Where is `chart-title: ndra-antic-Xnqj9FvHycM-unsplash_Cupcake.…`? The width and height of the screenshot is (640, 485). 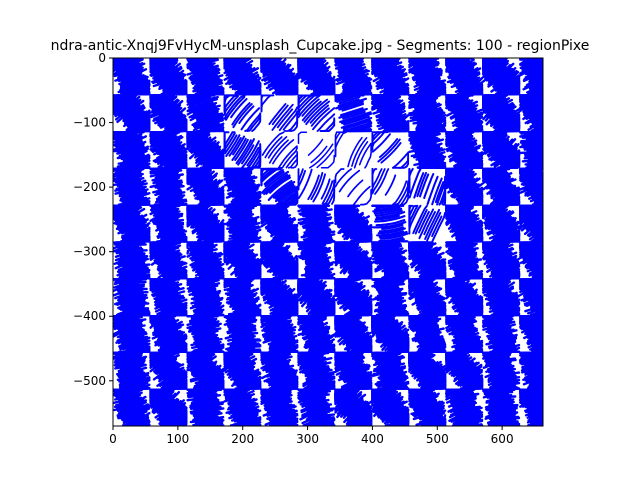 chart-title: ndra-antic-Xnqj9FvHycM-unsplash_Cupcake.… is located at coordinates (320, 46).